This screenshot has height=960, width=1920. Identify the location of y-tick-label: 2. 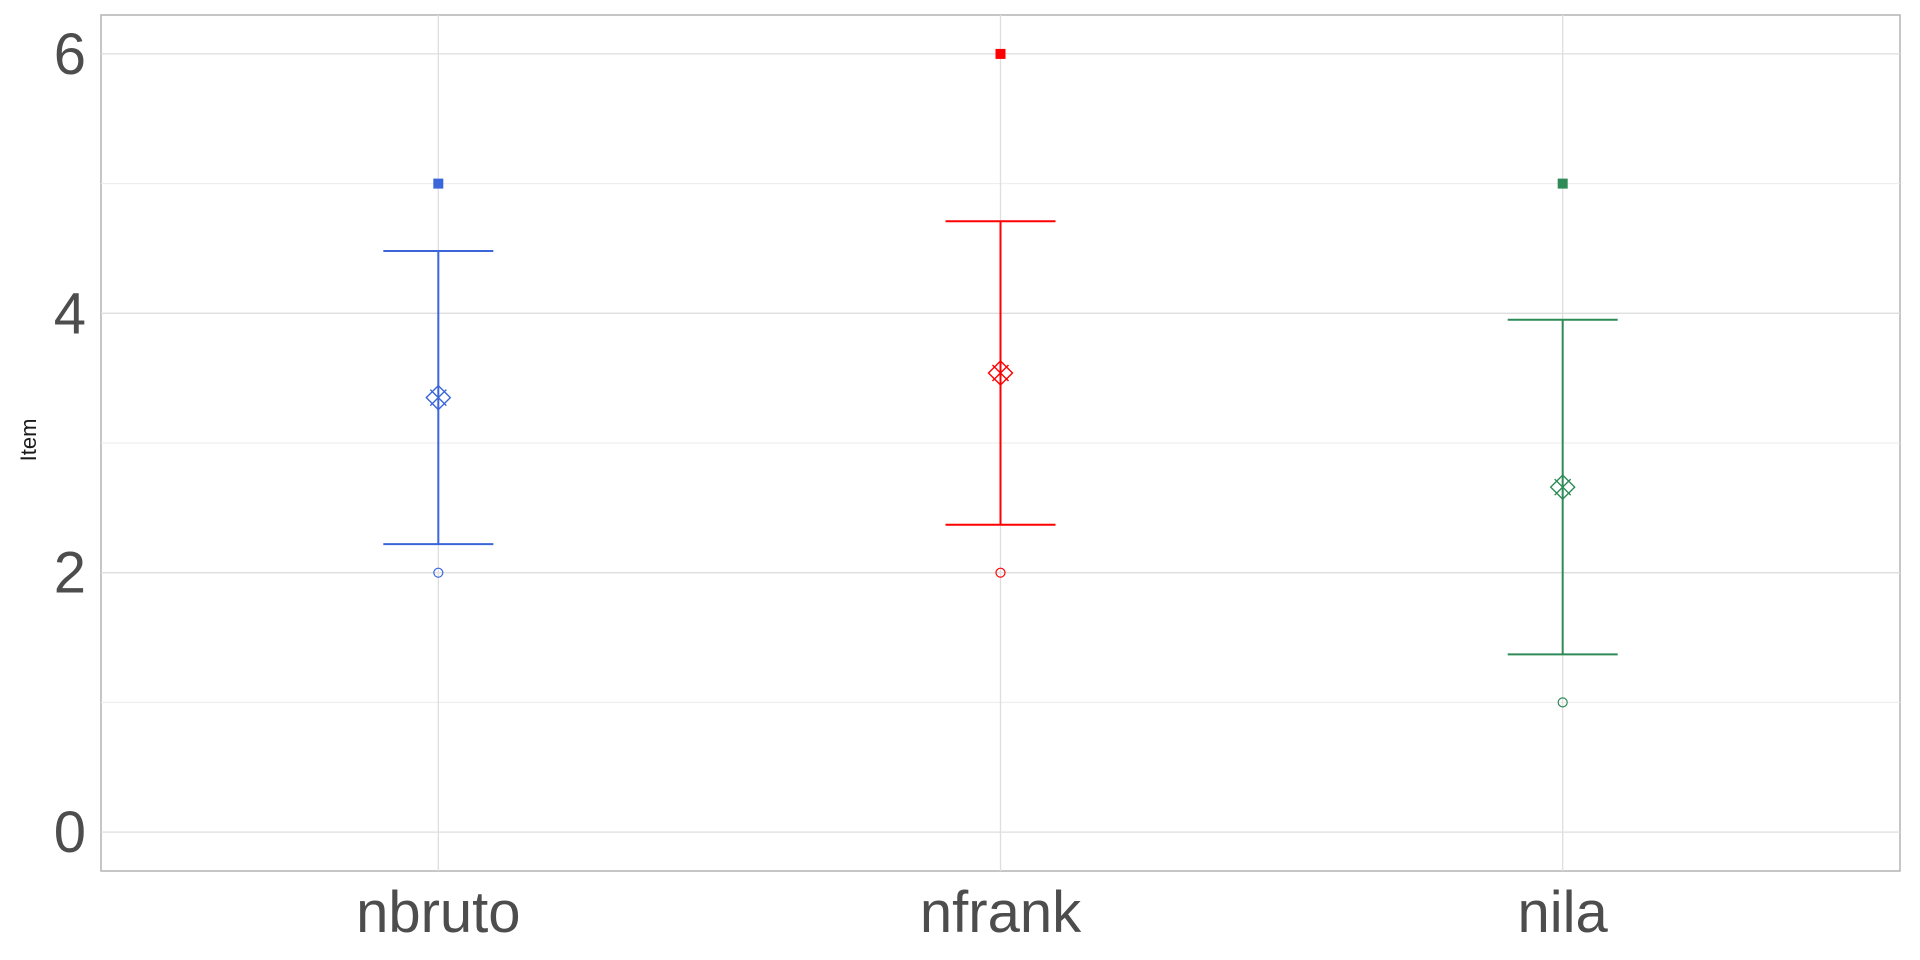
(70, 573).